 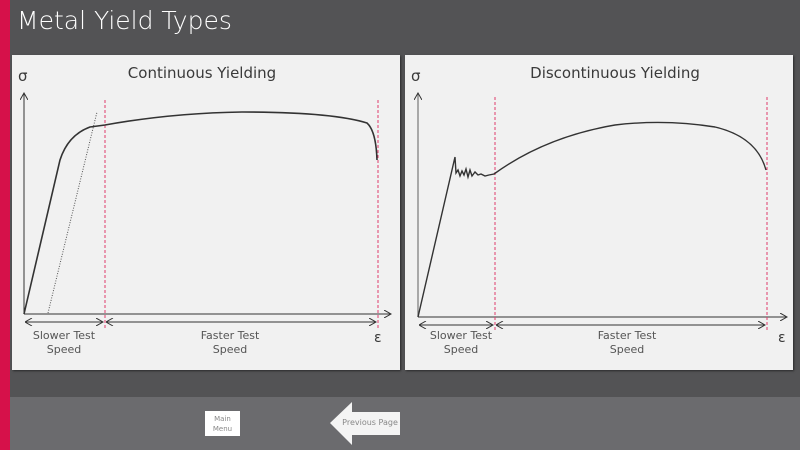 I want to click on accent-bar, so click(x=5, y=225).